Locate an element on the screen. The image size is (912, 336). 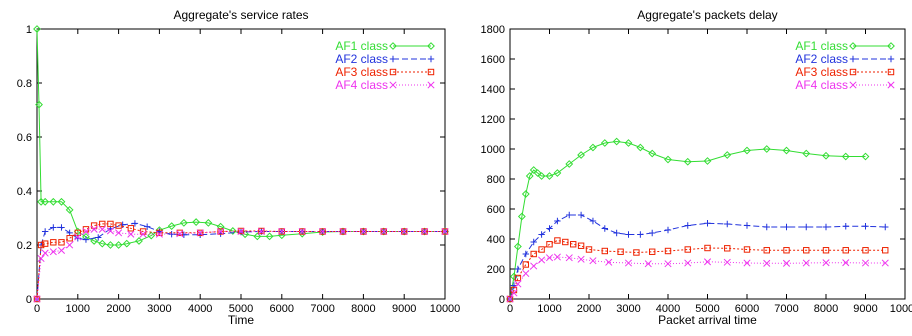
x-tick-label: 7000 is located at coordinates (786, 309).